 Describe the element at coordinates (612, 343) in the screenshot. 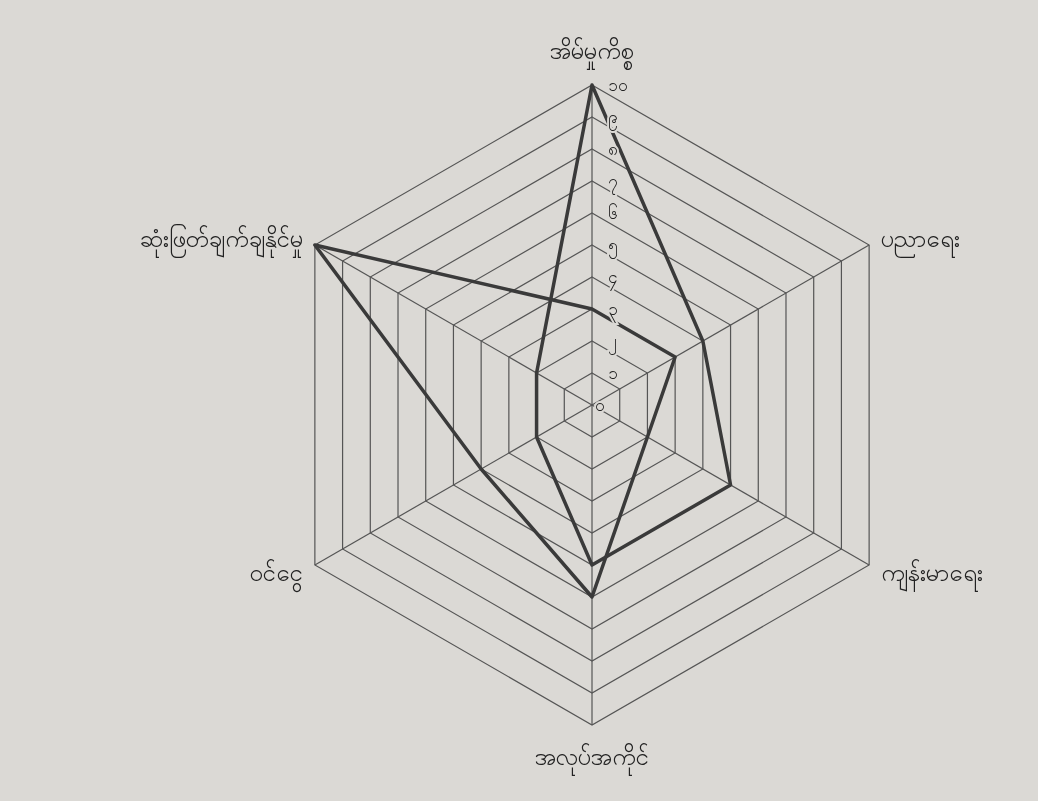

I see `y-tick-label: ၂` at that location.